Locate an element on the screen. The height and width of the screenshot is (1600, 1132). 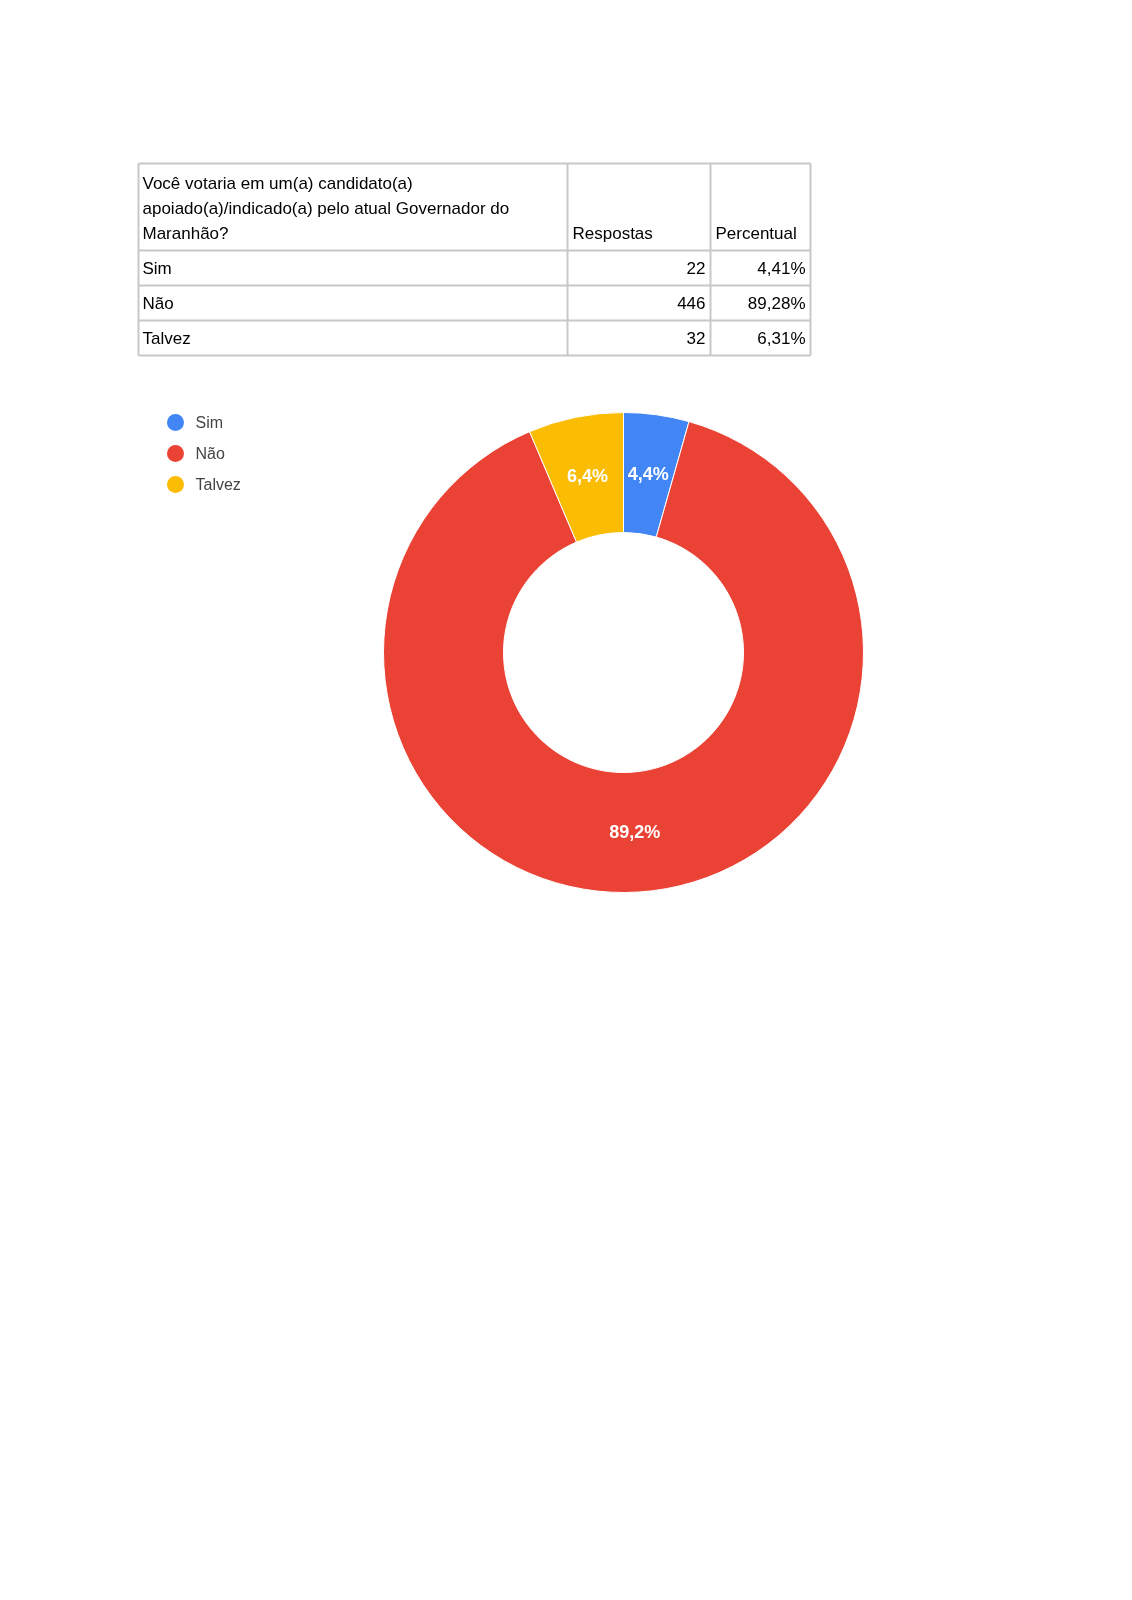
legend-label: Não is located at coordinates (210, 453).